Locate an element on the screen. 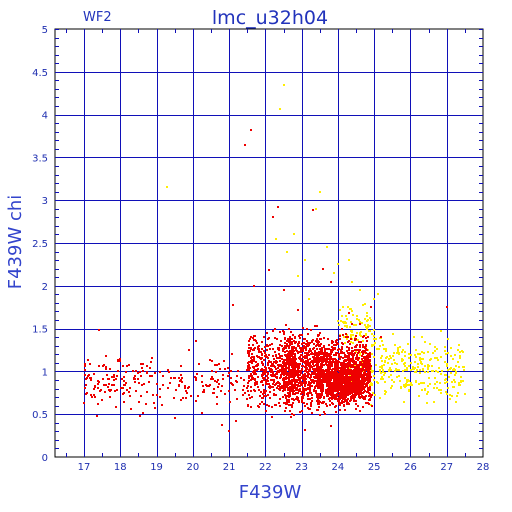 The height and width of the screenshot is (512, 512). y-tick-label: 1.5 is located at coordinates (40, 330).